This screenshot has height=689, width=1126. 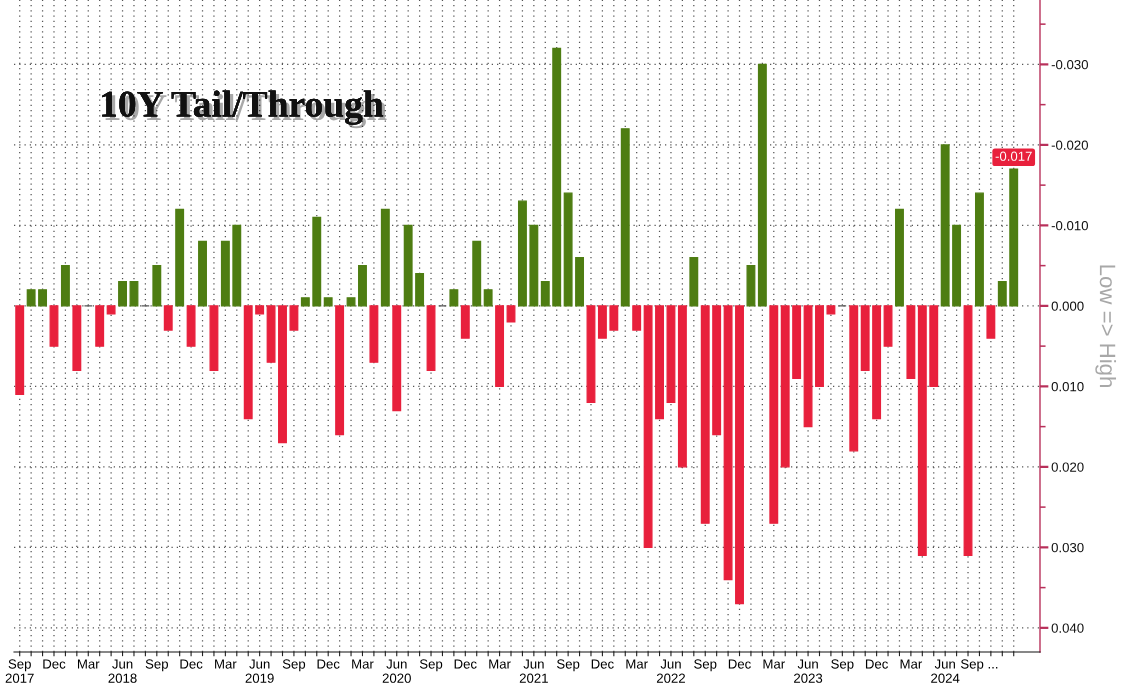 What do you see at coordinates (1067, 547) in the screenshot?
I see `y-tick-label: 0.030` at bounding box center [1067, 547].